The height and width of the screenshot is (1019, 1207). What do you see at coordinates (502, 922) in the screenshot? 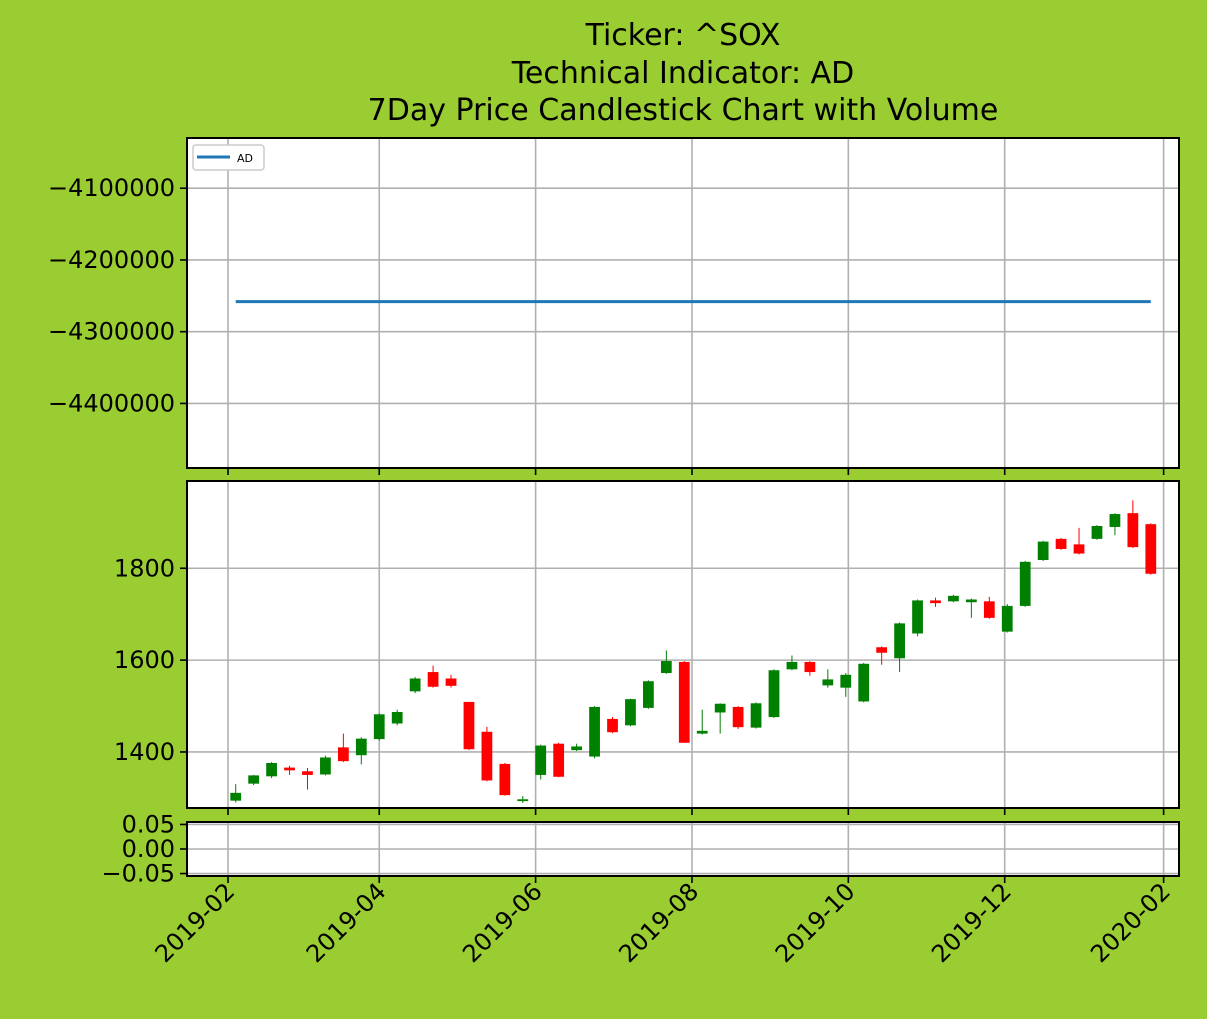
I see `x-tick-label: 2019-06` at bounding box center [502, 922].